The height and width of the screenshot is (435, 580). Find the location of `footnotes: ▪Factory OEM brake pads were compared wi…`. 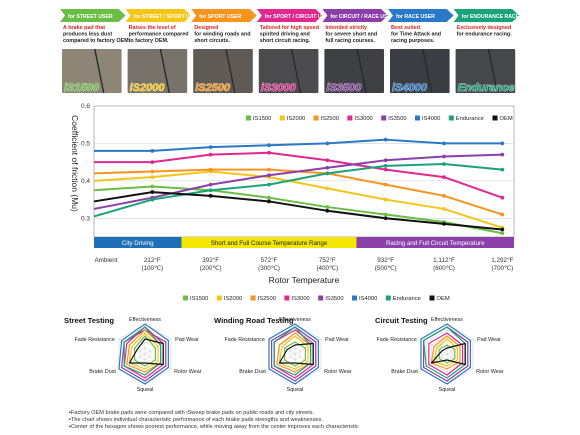

footnotes: ▪Factory OEM brake pads were compared wi… is located at coordinates (304, 420).